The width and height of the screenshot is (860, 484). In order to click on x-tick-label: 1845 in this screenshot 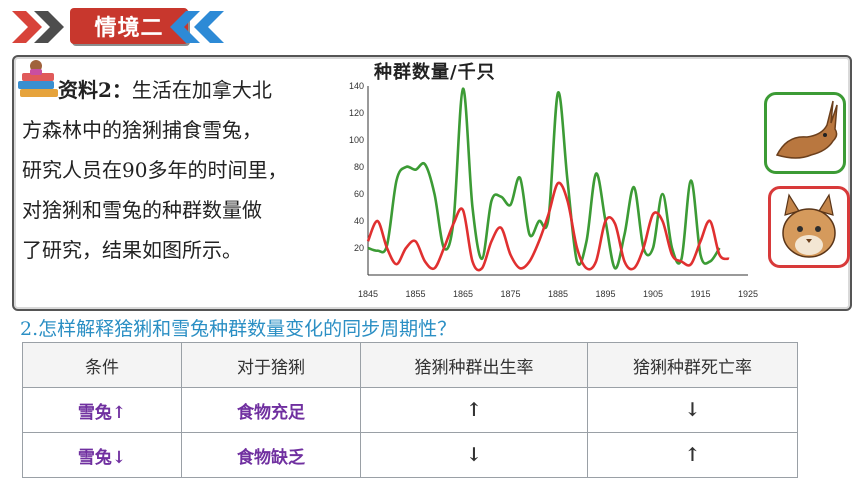, I will do `click(368, 294)`.